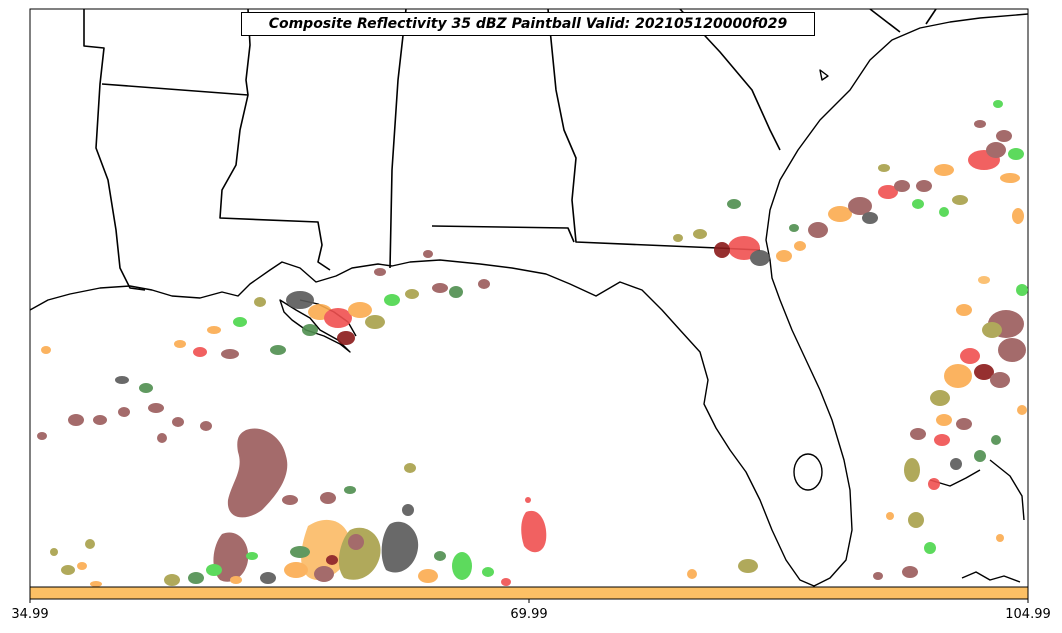 The image size is (1062, 633). I want to click on la-ms-border, so click(275, 139).